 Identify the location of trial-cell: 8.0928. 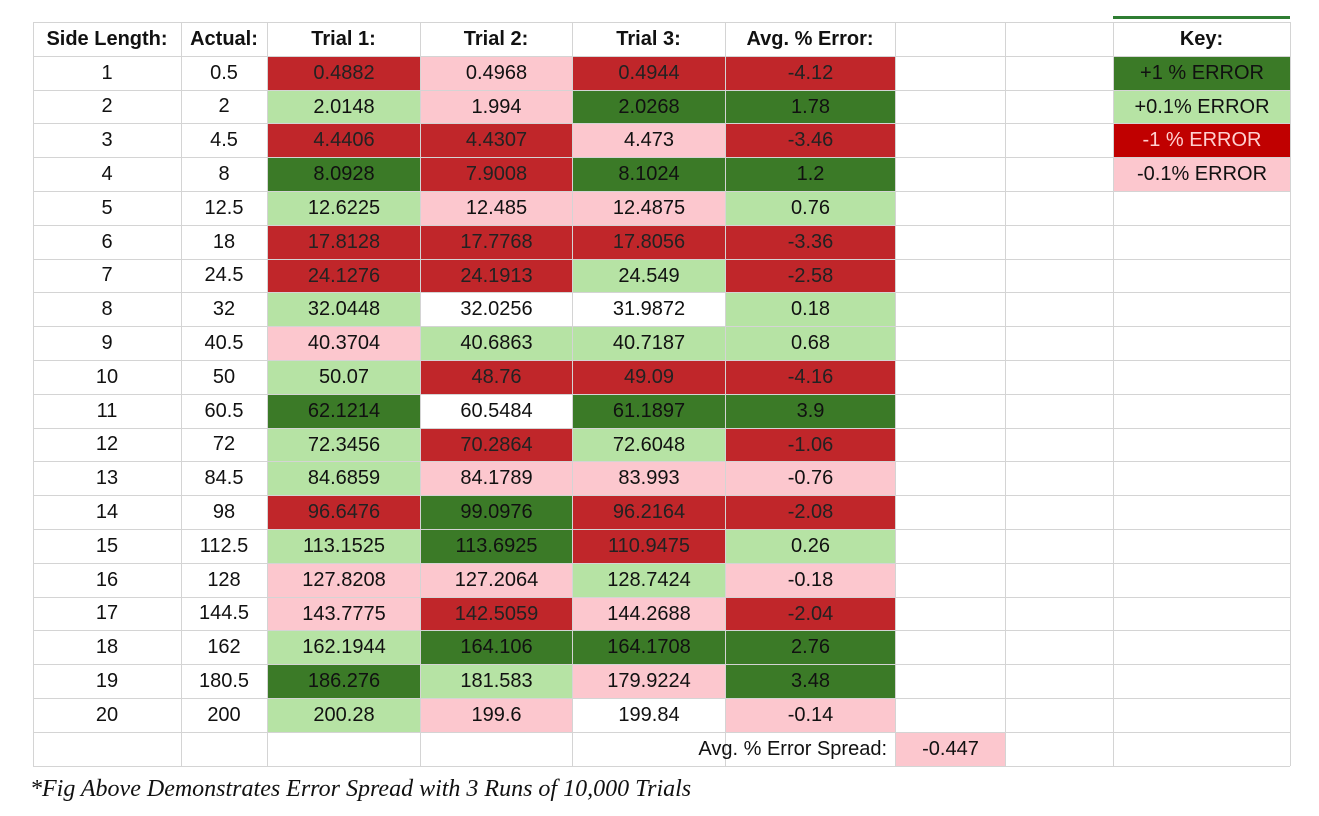
(344, 174).